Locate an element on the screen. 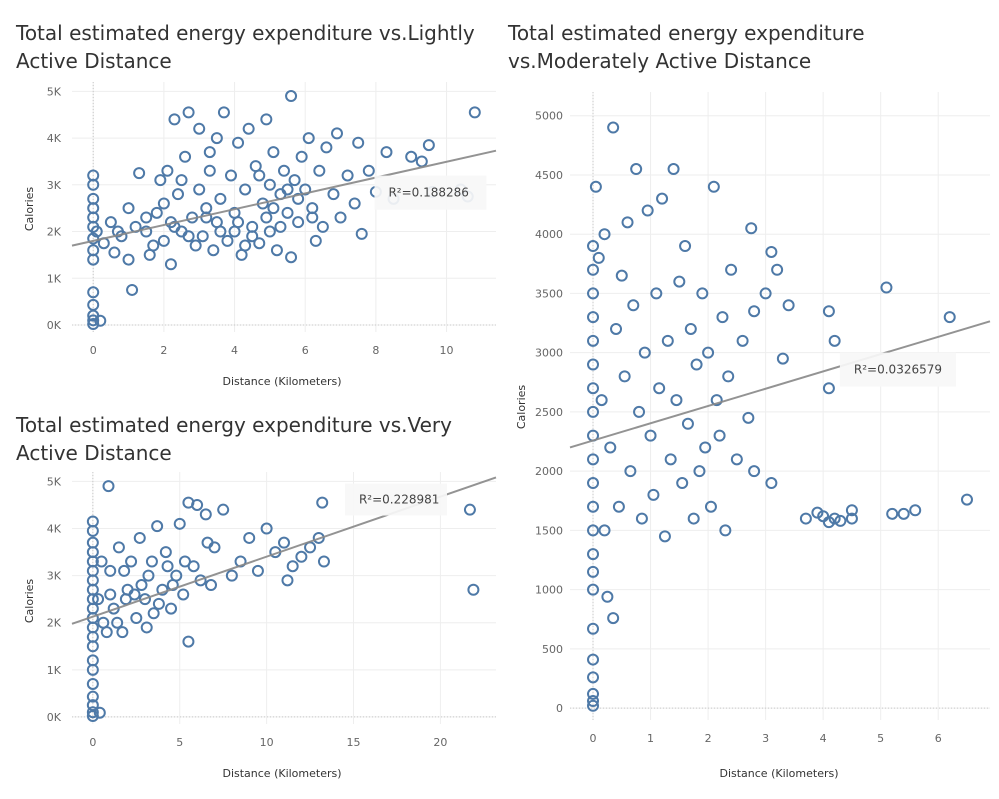  y-tick-label: 2K is located at coordinates (54, 623).